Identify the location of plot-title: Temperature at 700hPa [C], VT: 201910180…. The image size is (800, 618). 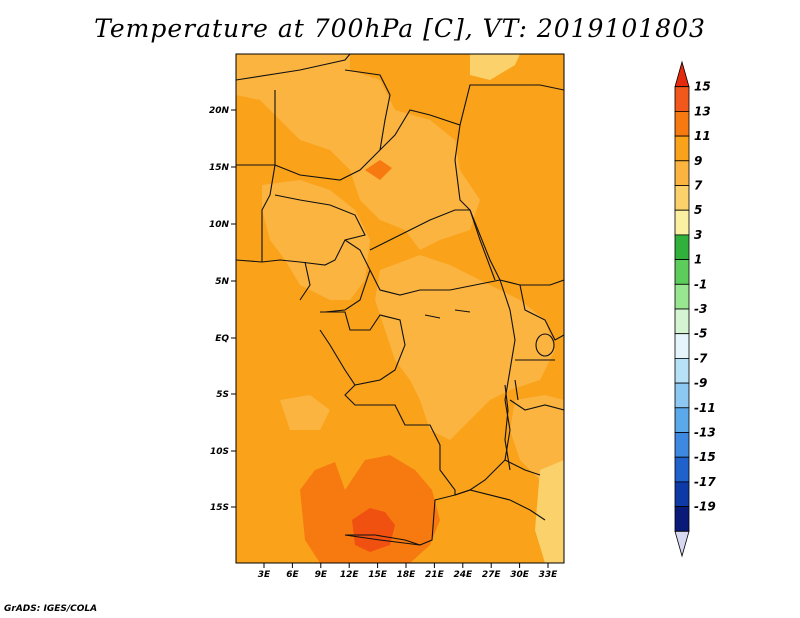
(400, 28).